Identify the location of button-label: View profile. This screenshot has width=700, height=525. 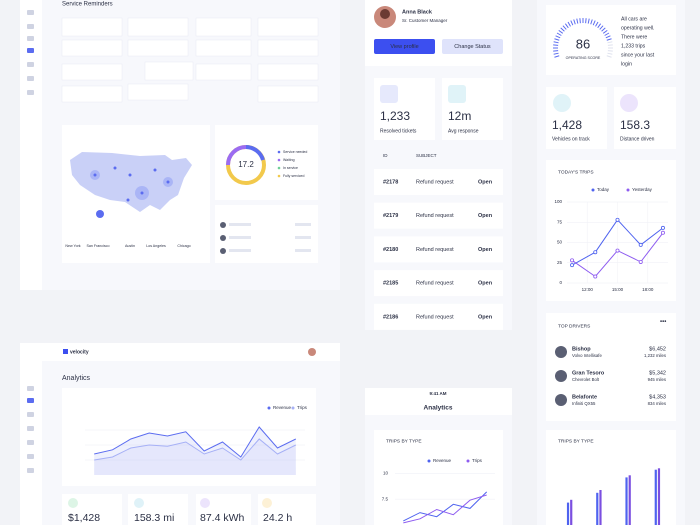
(404, 47).